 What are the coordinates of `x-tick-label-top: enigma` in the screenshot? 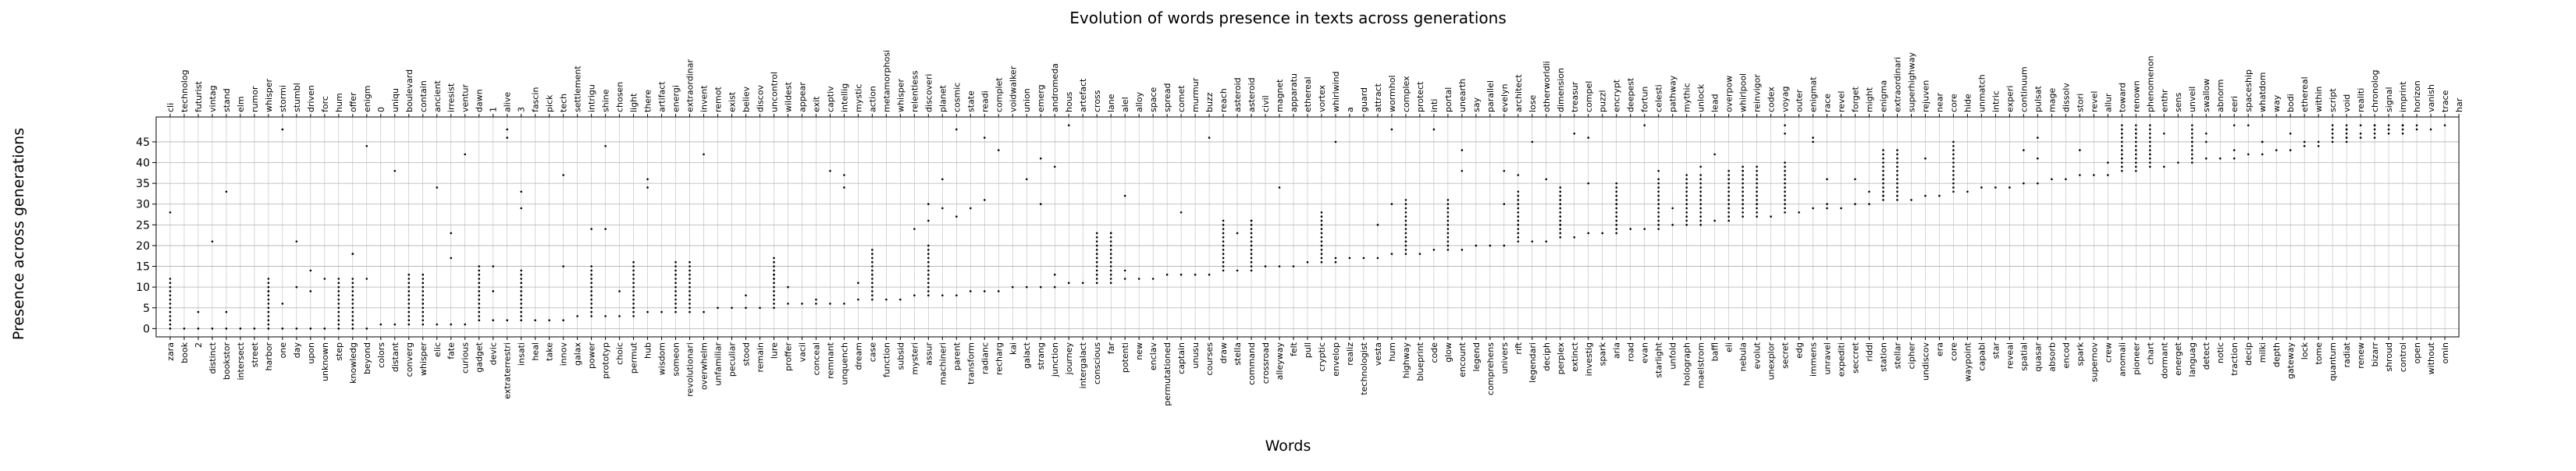 It's located at (1884, 96).